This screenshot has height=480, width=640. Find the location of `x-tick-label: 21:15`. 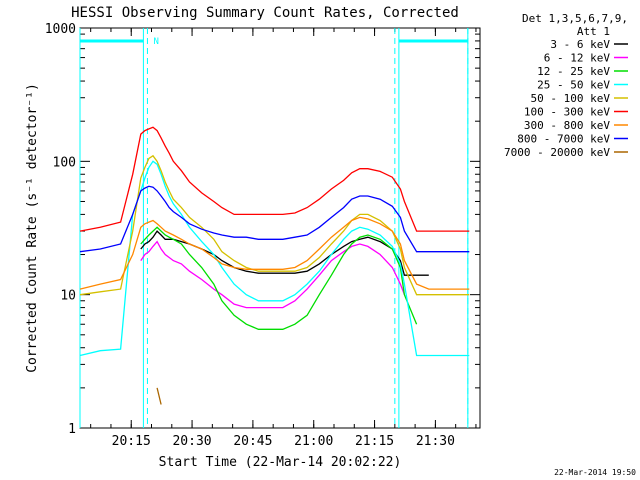

x-tick-label: 21:15 is located at coordinates (374, 441).